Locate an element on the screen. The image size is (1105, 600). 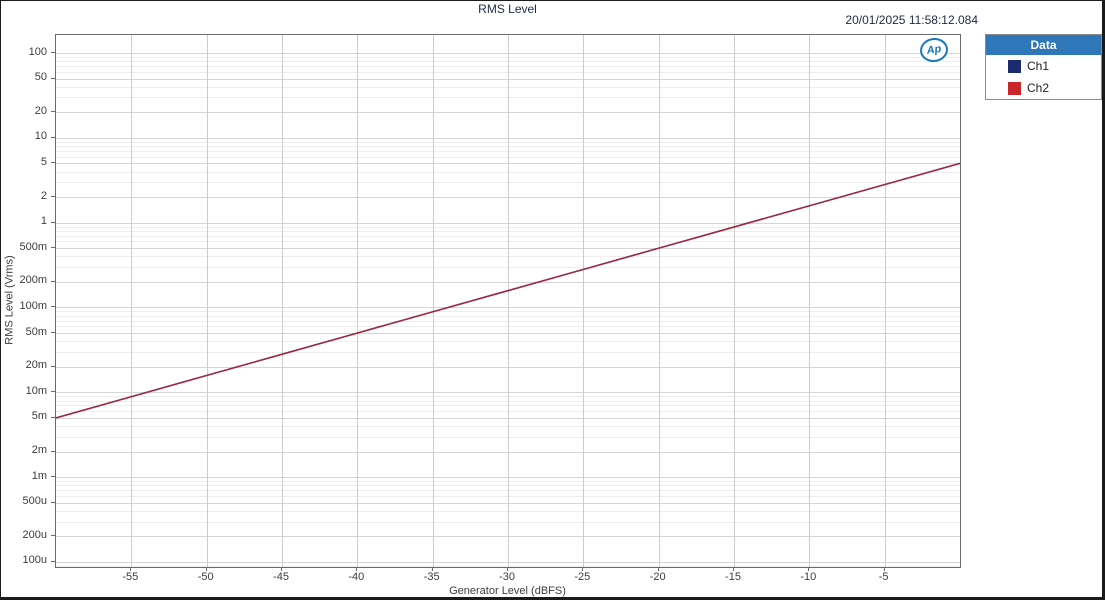
y-tick-label: 20 is located at coordinates (40, 110).